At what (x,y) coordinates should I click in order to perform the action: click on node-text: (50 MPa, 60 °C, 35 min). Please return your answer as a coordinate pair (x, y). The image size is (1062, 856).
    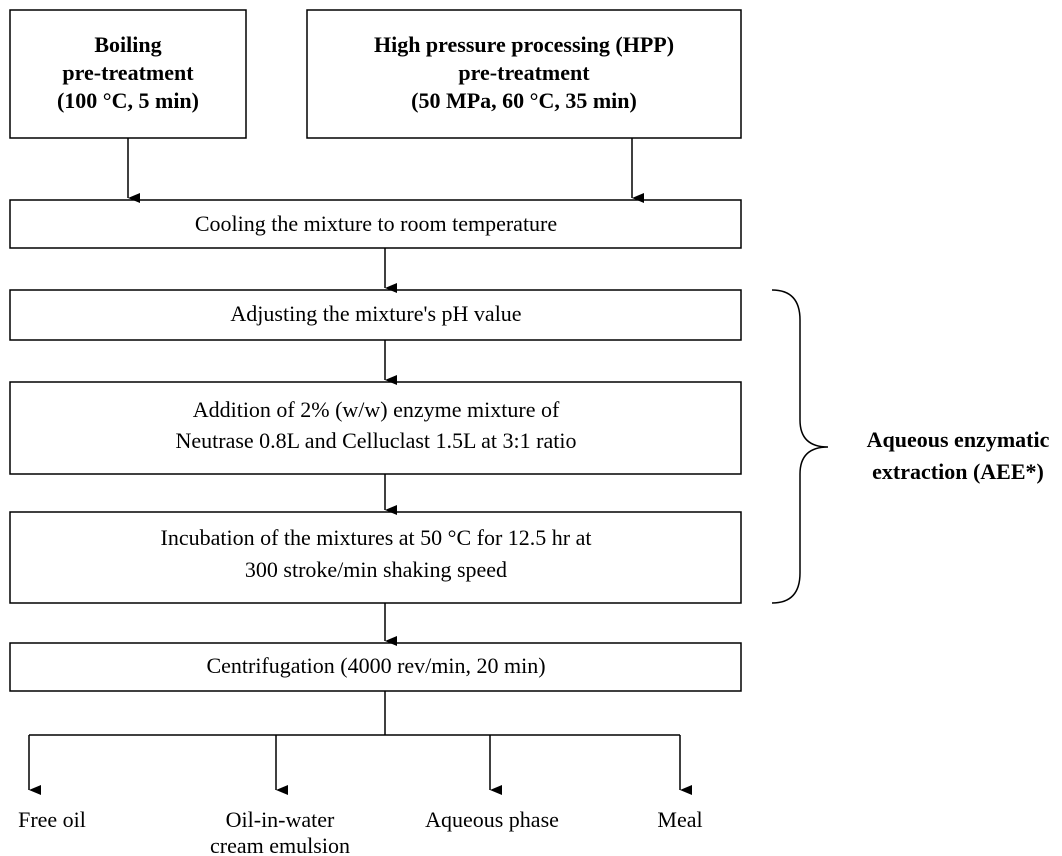
    Looking at the image, I should click on (524, 100).